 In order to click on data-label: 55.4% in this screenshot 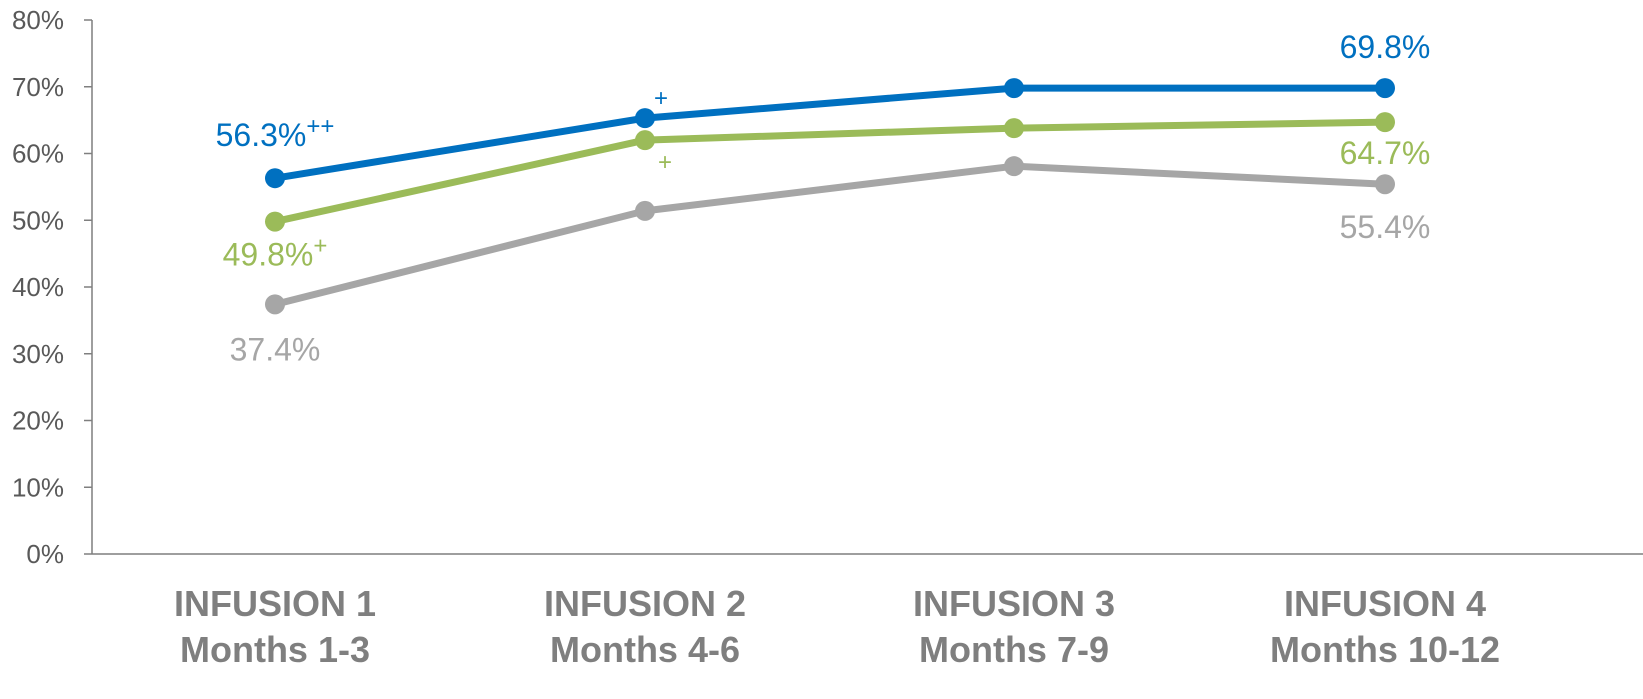, I will do `click(1385, 227)`.